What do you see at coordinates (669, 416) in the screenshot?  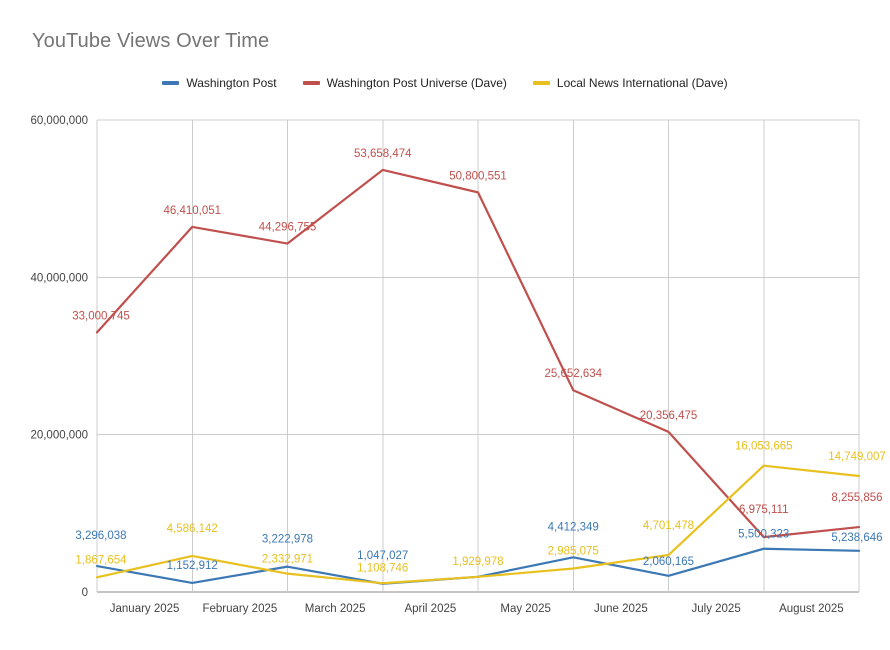 I see `data-point-label: 20,356,475` at bounding box center [669, 416].